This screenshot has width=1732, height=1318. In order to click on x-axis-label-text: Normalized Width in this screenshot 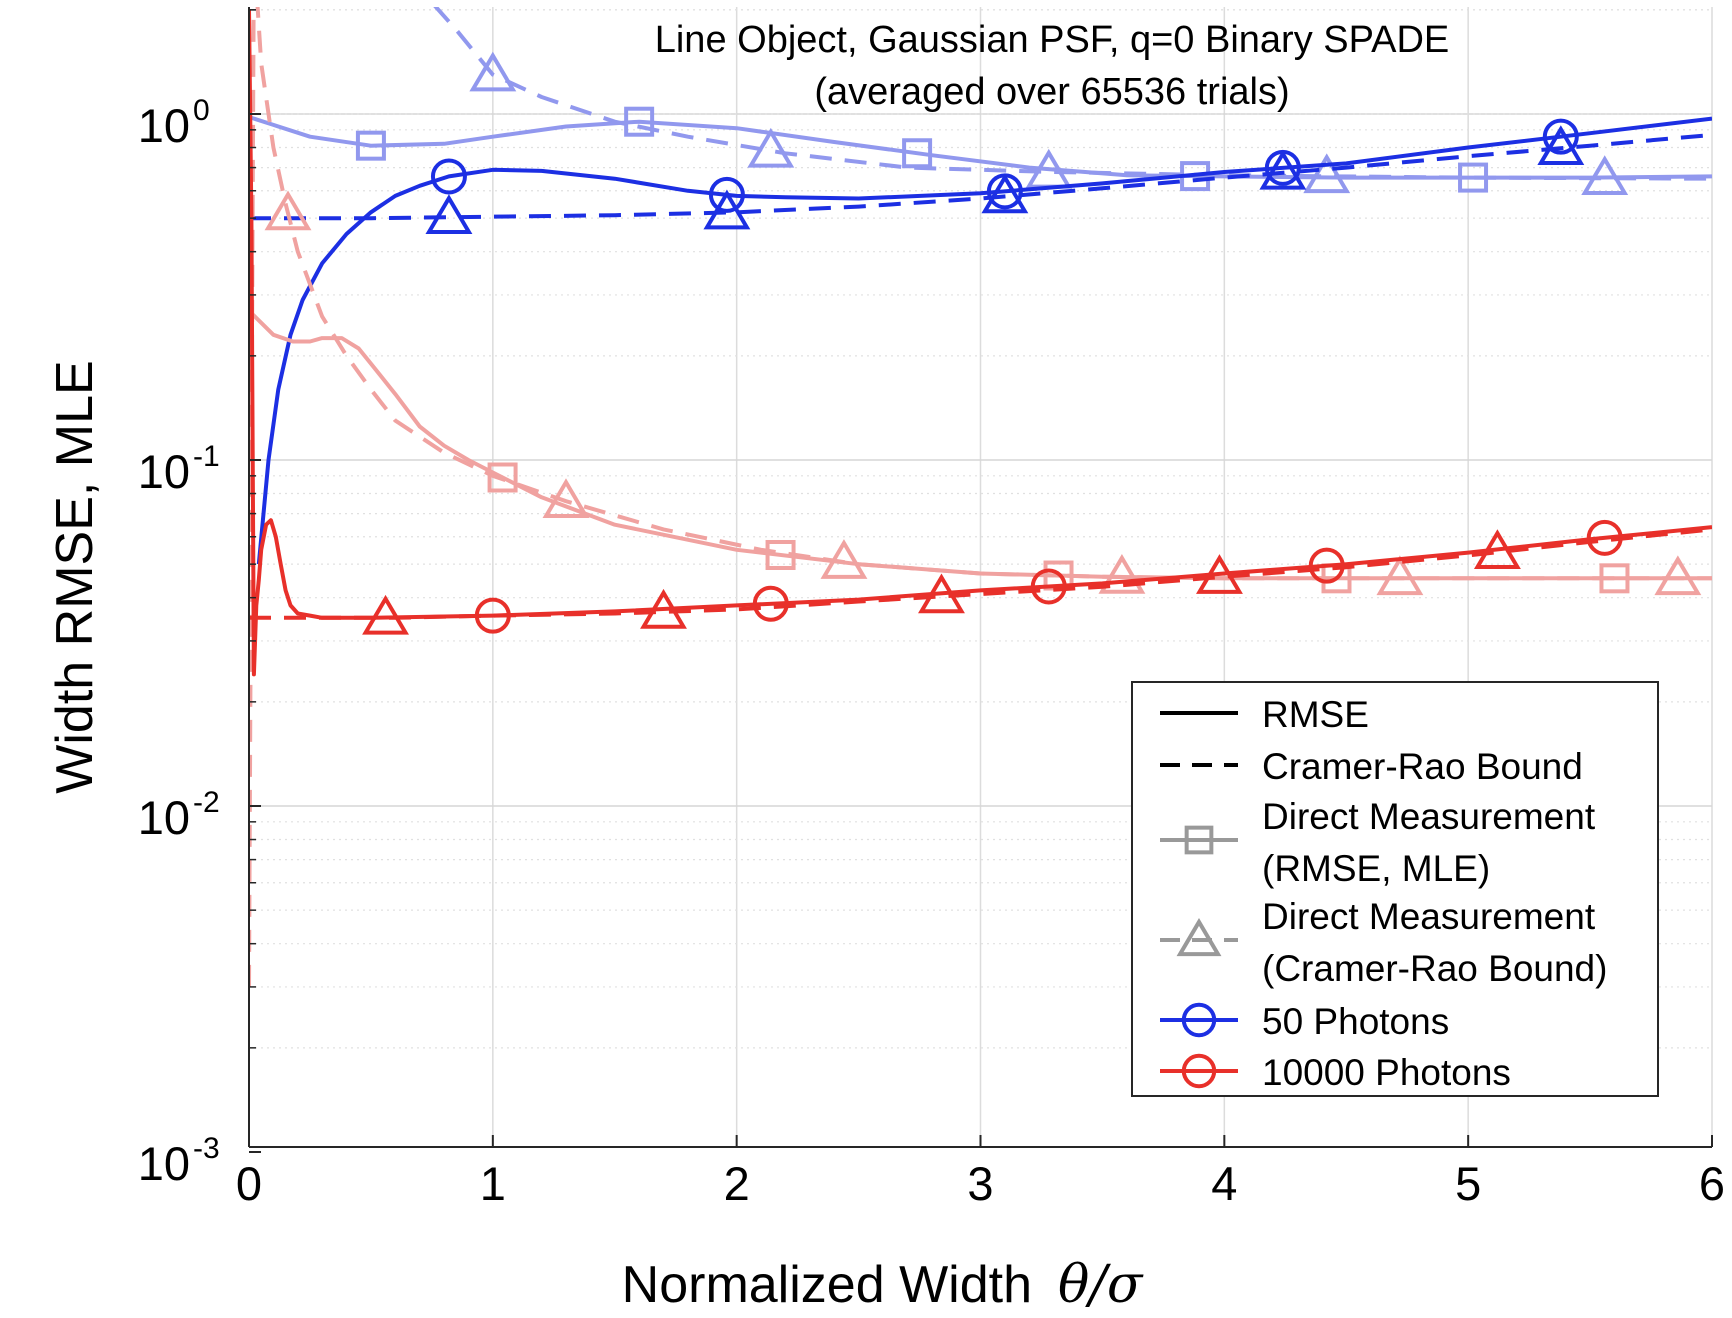, I will do `click(827, 1285)`.